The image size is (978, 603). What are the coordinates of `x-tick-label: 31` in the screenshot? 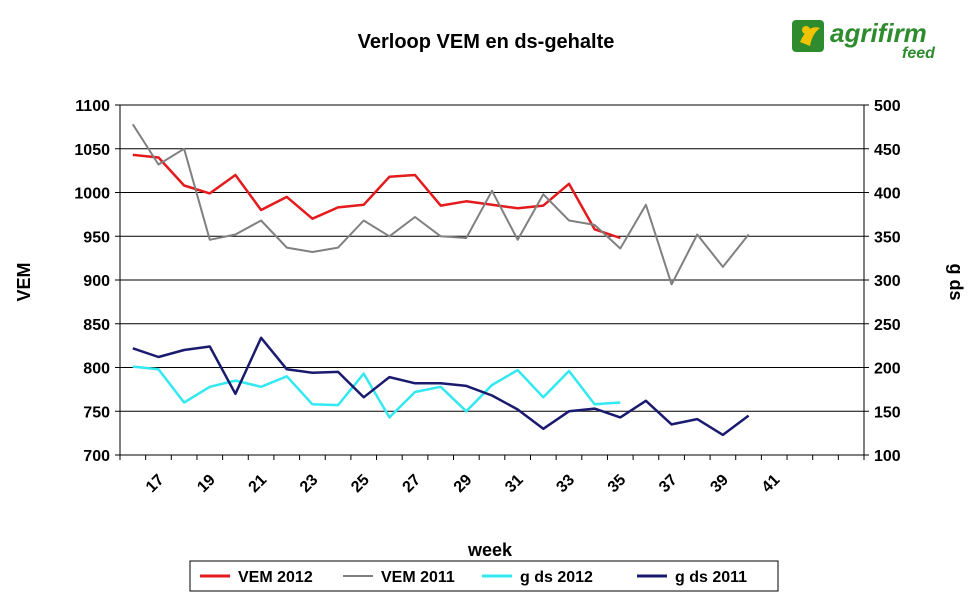 It's located at (514, 483).